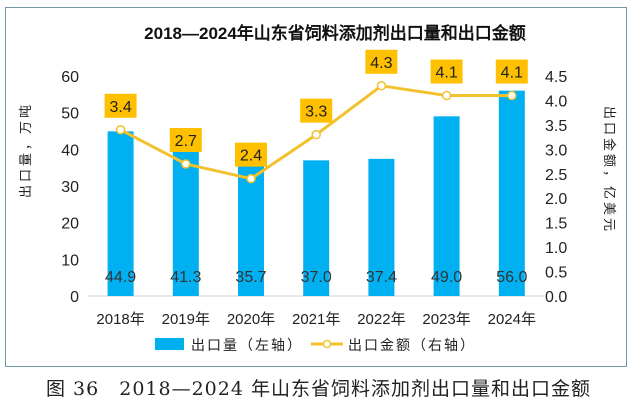  What do you see at coordinates (556, 273) in the screenshot?
I see `y-tick-right: 0.5` at bounding box center [556, 273].